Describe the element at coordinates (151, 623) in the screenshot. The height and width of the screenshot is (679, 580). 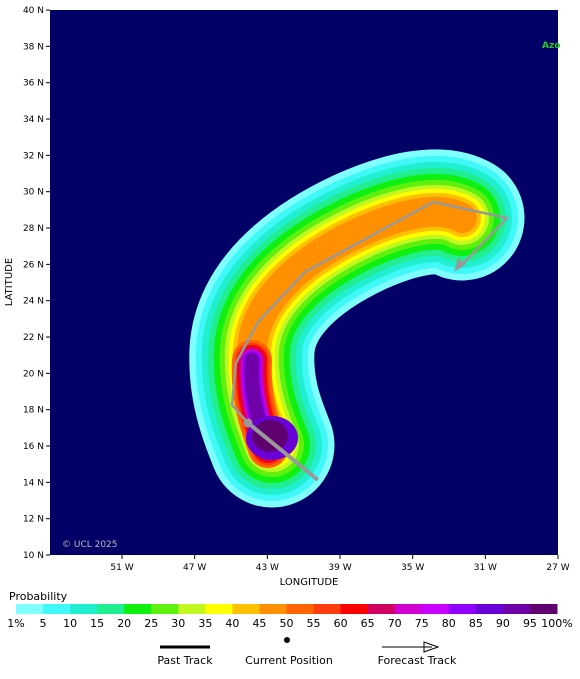
I see `legend-label: 25` at that location.